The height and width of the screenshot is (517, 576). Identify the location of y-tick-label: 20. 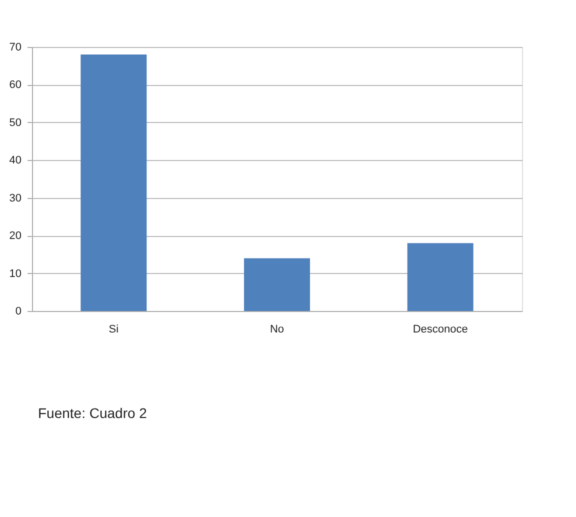
(15, 236).